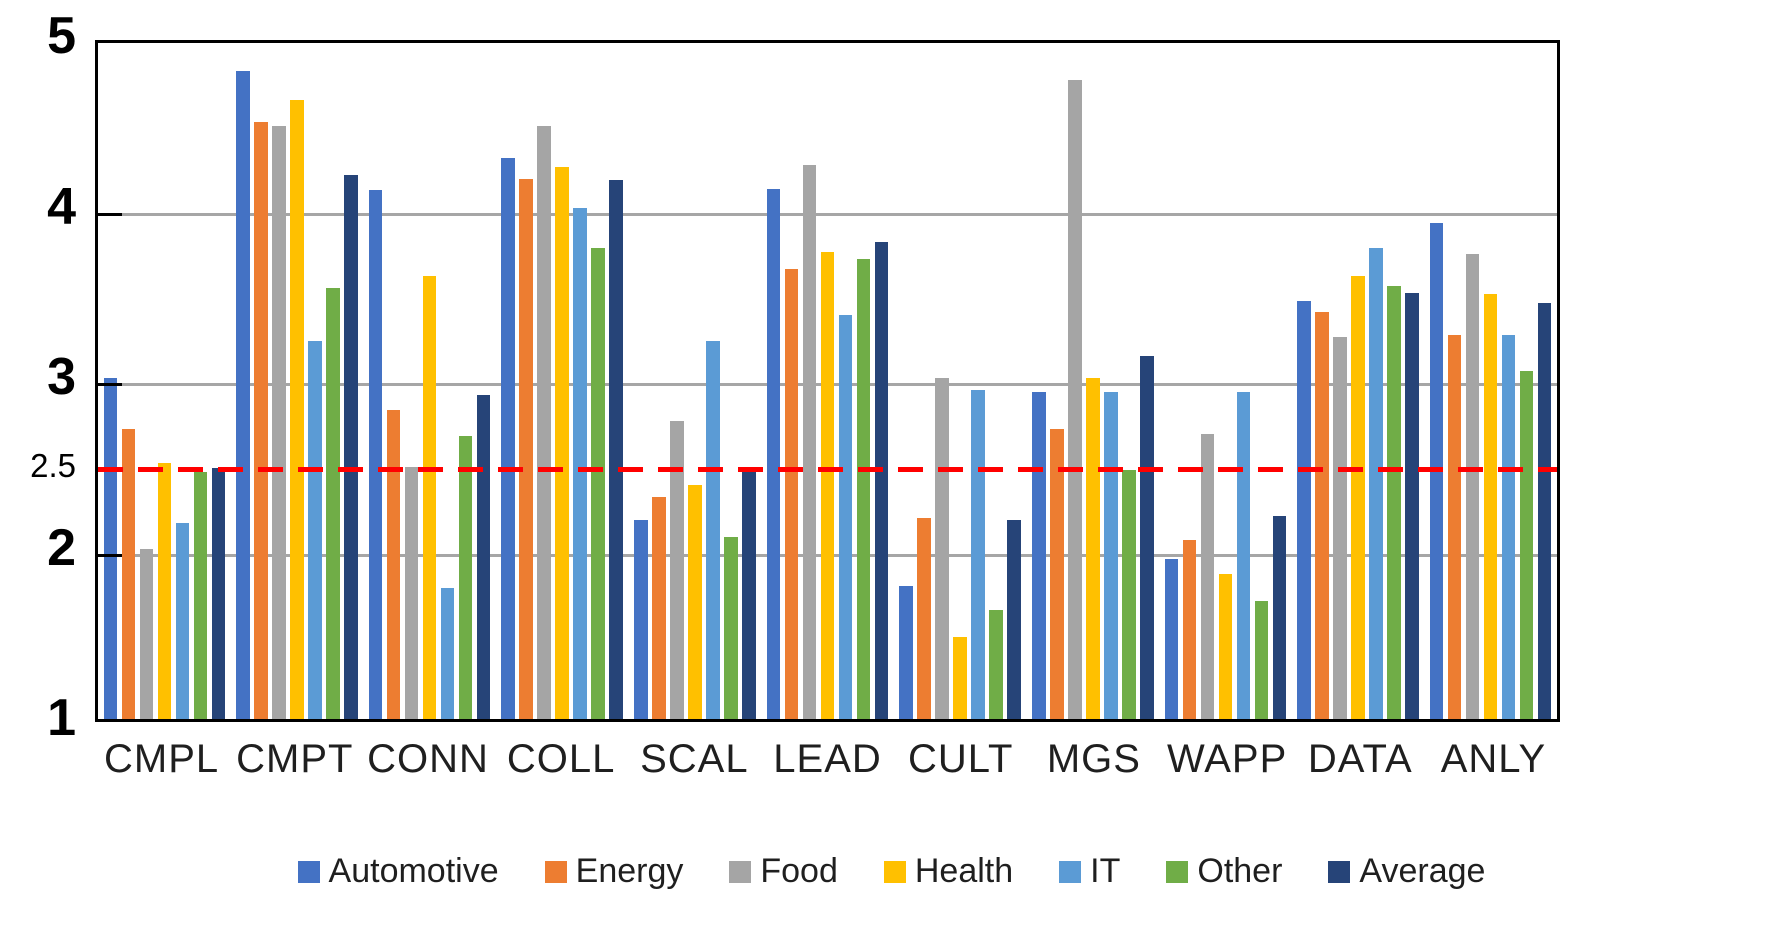  Describe the element at coordinates (182, 620) in the screenshot. I see `bar-it-cmpl` at that location.